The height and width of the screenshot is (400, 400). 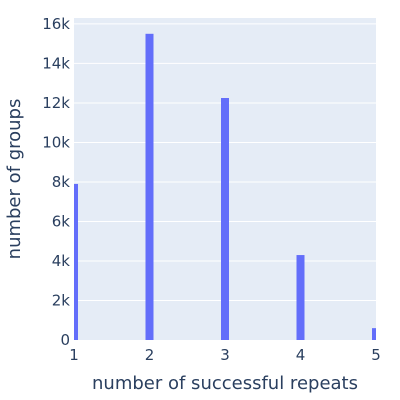 I want to click on x-tick-label: 1, so click(x=74, y=355).